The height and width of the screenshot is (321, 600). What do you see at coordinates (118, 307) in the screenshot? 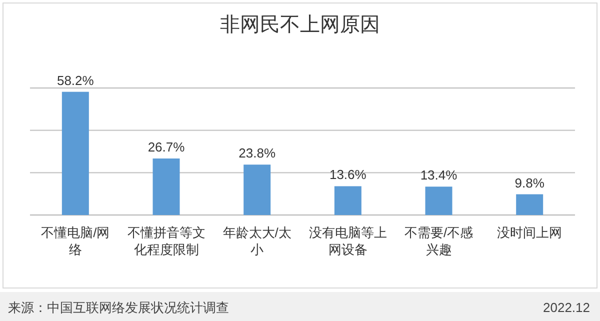
I see `source-note: 来源：中国互联网络发展状况统计调查` at bounding box center [118, 307].